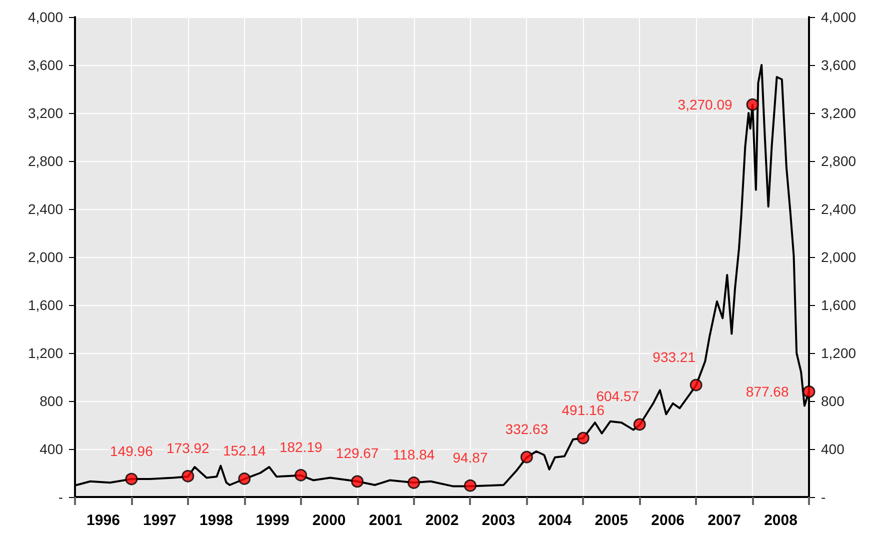 The height and width of the screenshot is (545, 880). I want to click on x-tick-label: 1999, so click(273, 520).